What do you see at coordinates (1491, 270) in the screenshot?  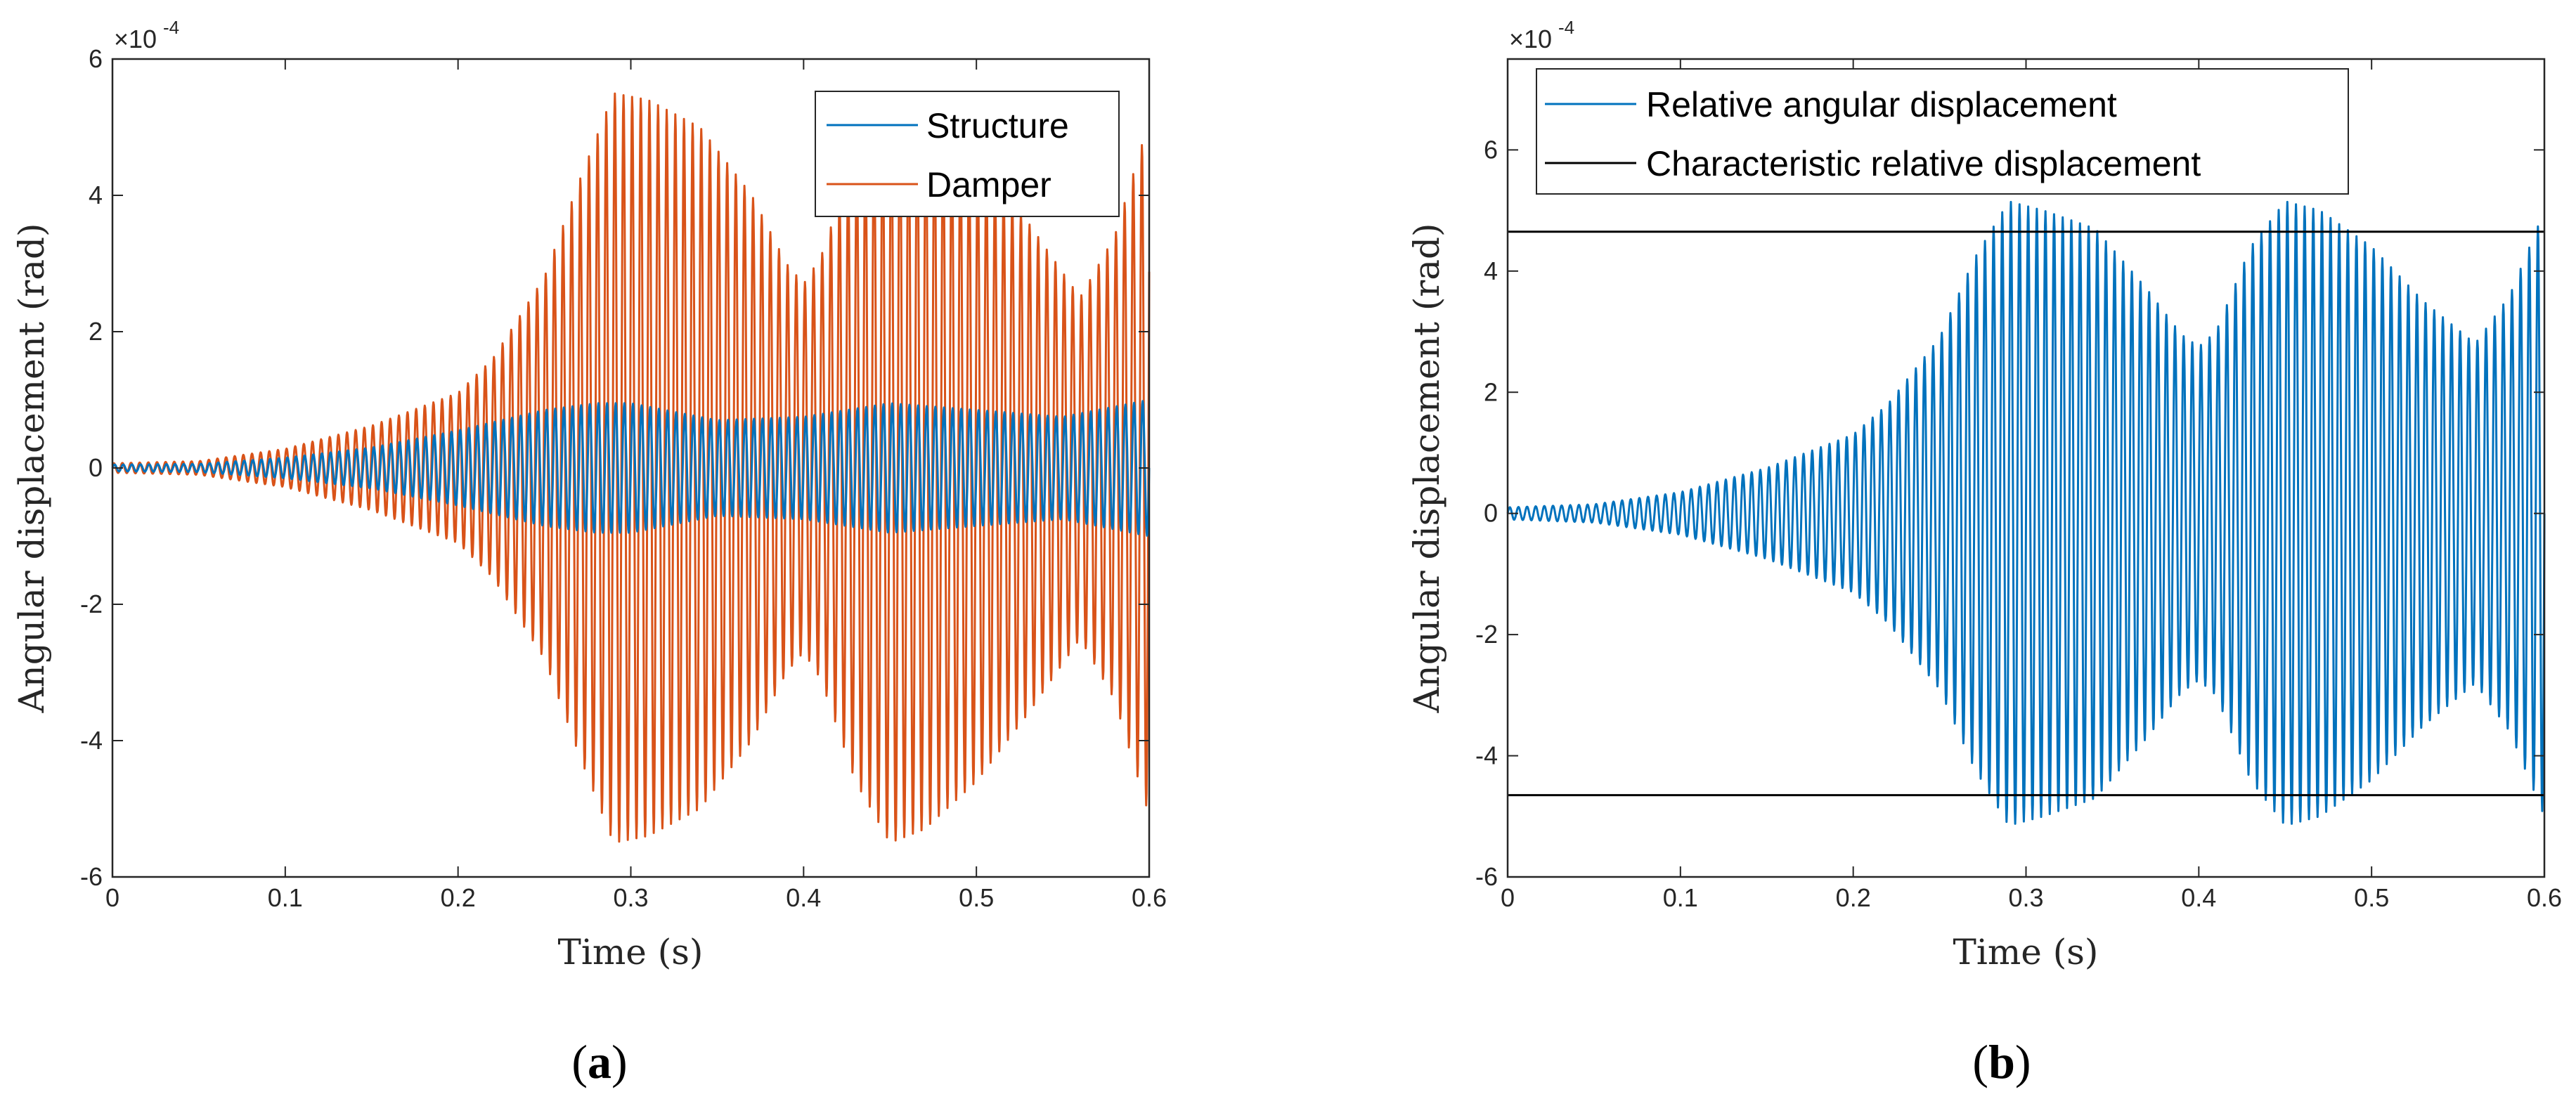 I see `b-y-tick-label: 4` at bounding box center [1491, 270].